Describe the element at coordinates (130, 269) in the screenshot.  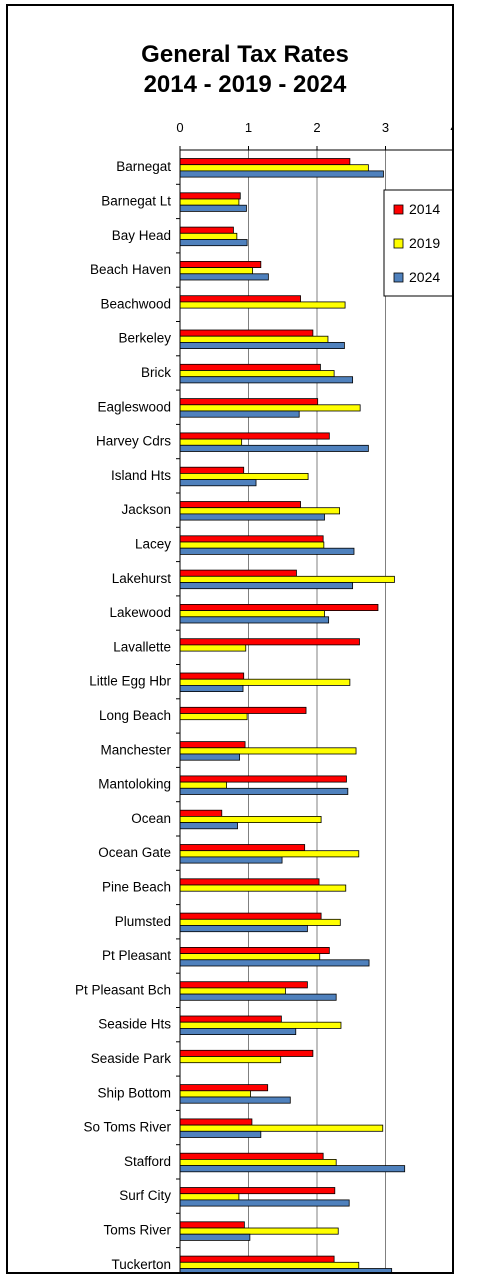
I see `category-label: Beach Haven` at that location.